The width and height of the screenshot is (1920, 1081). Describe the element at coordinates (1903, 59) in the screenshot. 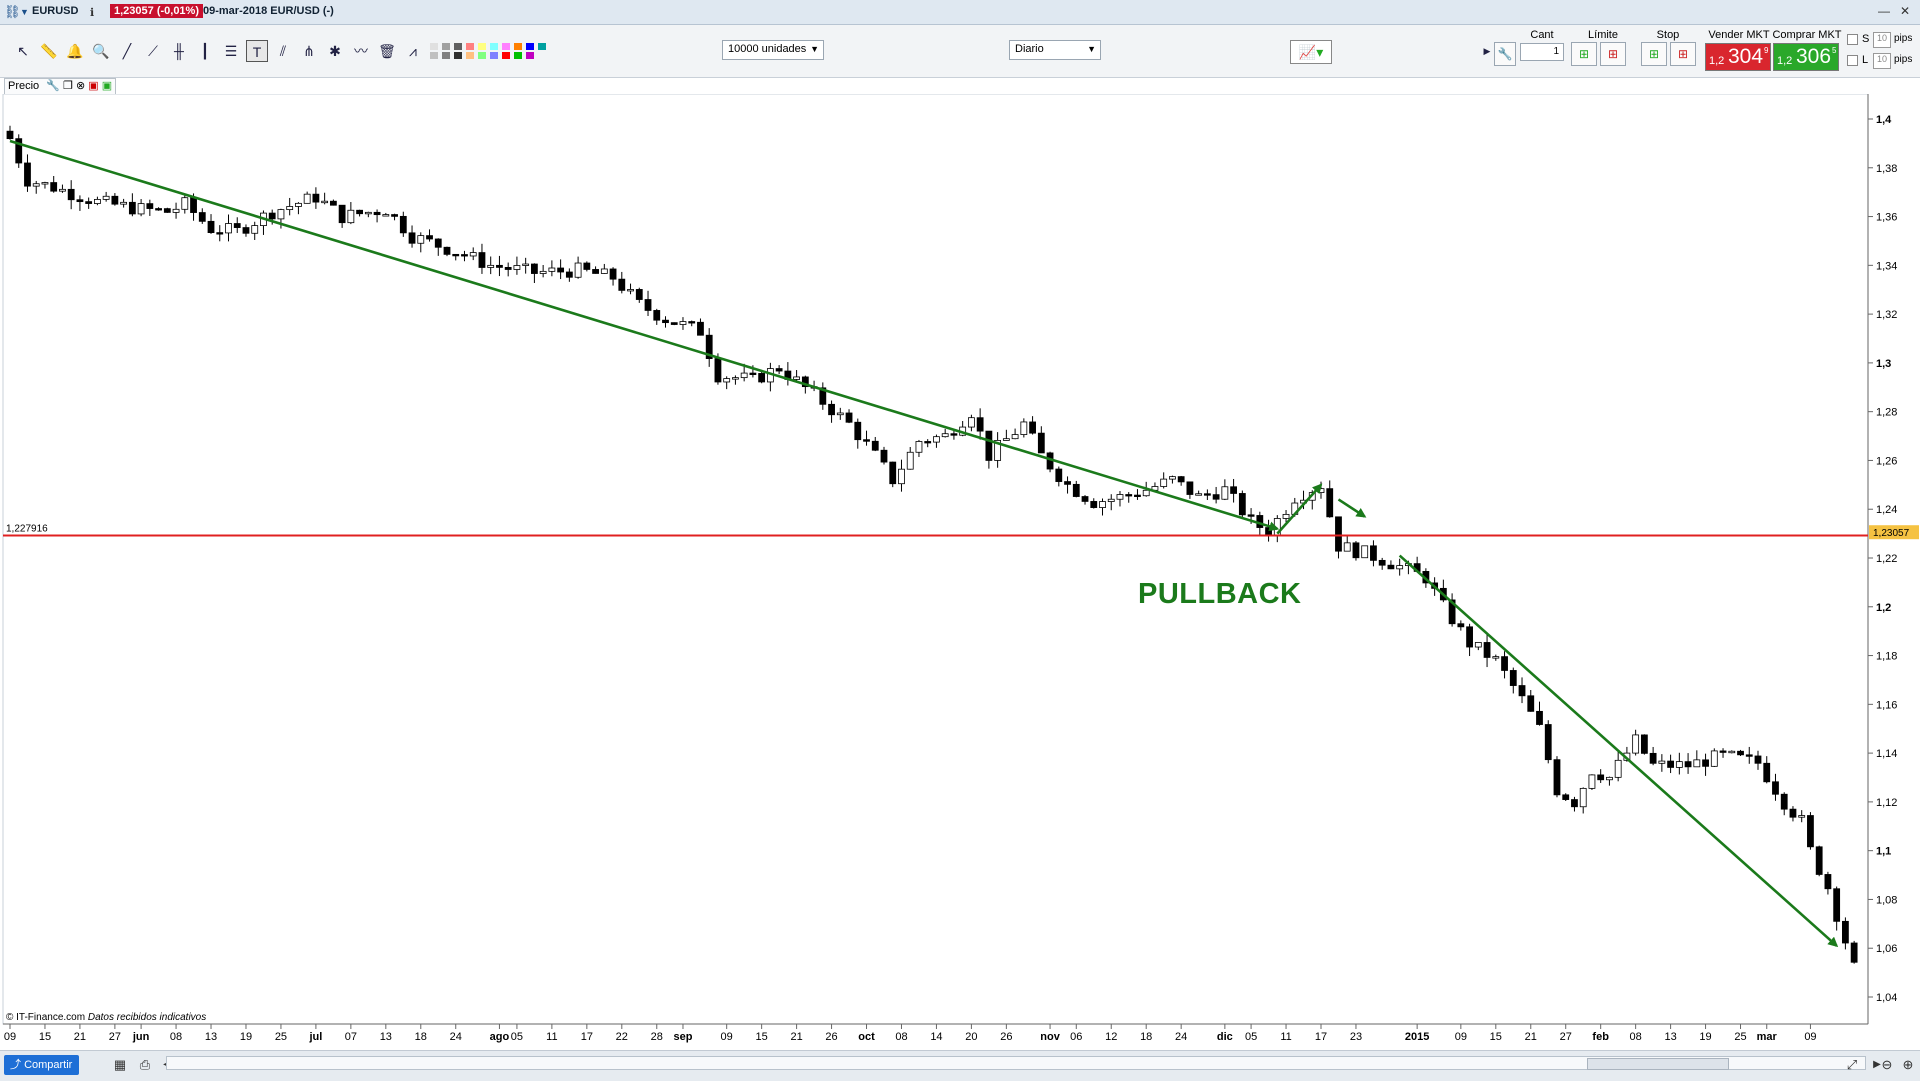

I see `l-pips-label: pips` at that location.